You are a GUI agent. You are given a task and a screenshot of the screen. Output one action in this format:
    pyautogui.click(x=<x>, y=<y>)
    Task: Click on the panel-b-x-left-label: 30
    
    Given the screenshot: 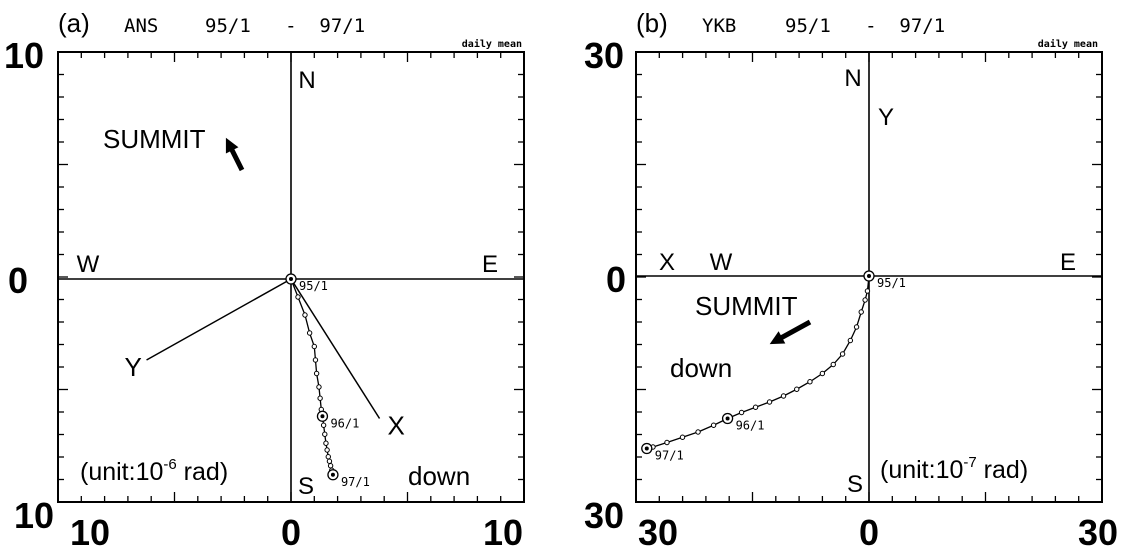 What is the action you would take?
    pyautogui.click(x=658, y=531)
    